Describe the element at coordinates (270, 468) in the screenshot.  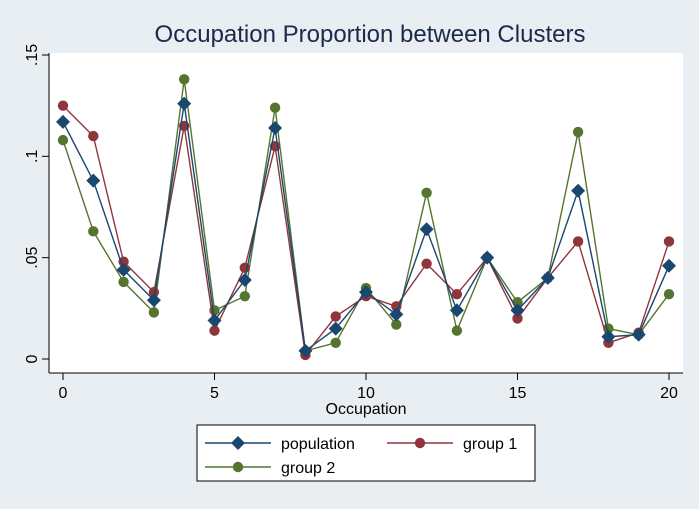
I see `legend-item-group-2: group 2` at that location.